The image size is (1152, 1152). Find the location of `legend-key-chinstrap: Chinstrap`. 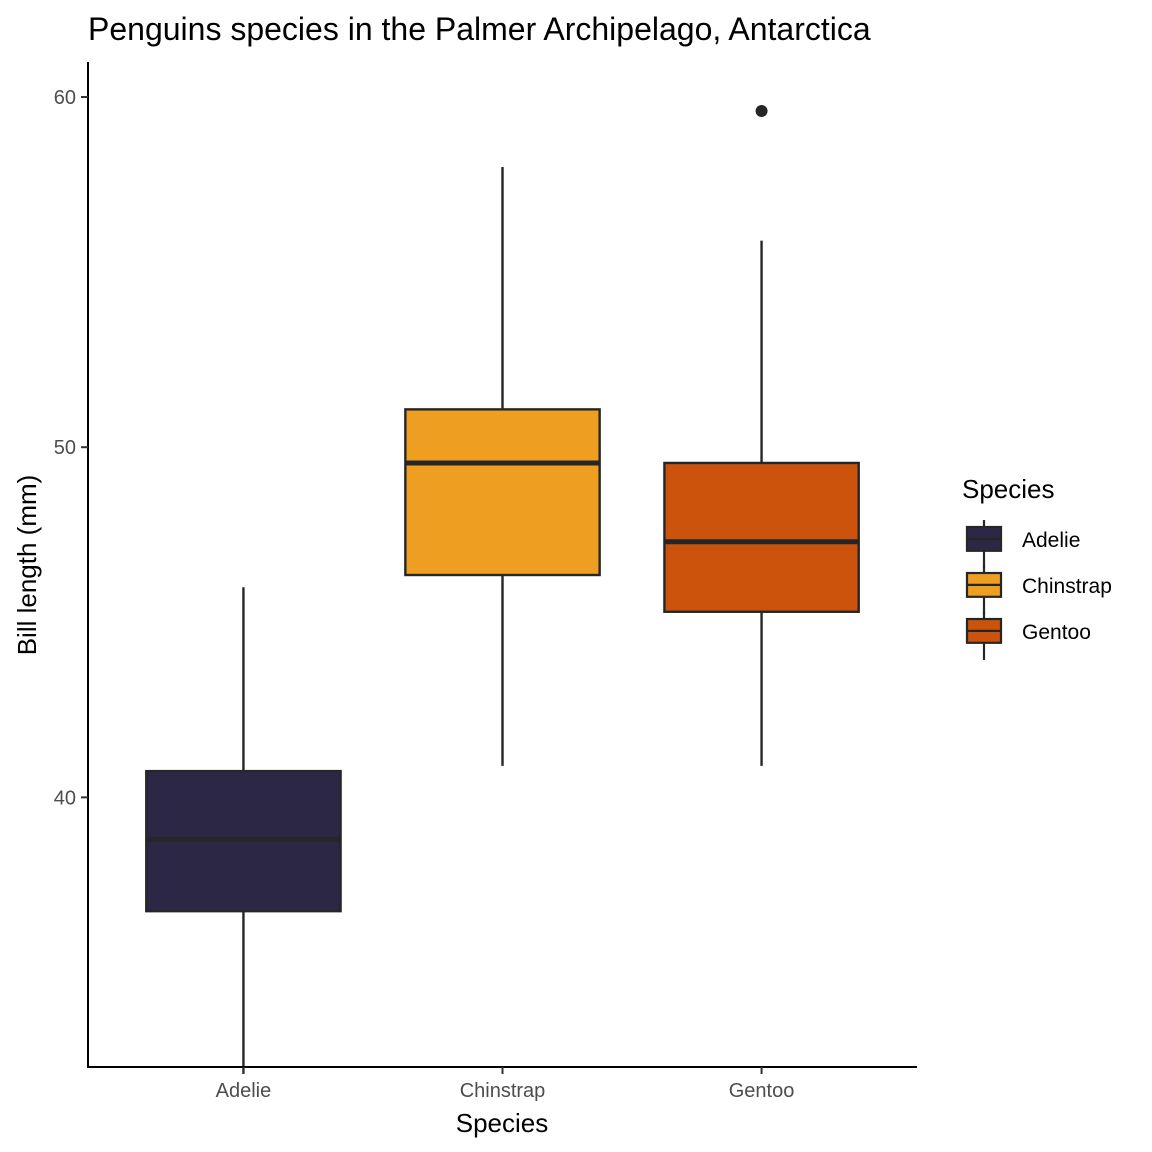

legend-key-chinstrap: Chinstrap is located at coordinates (1038, 590).